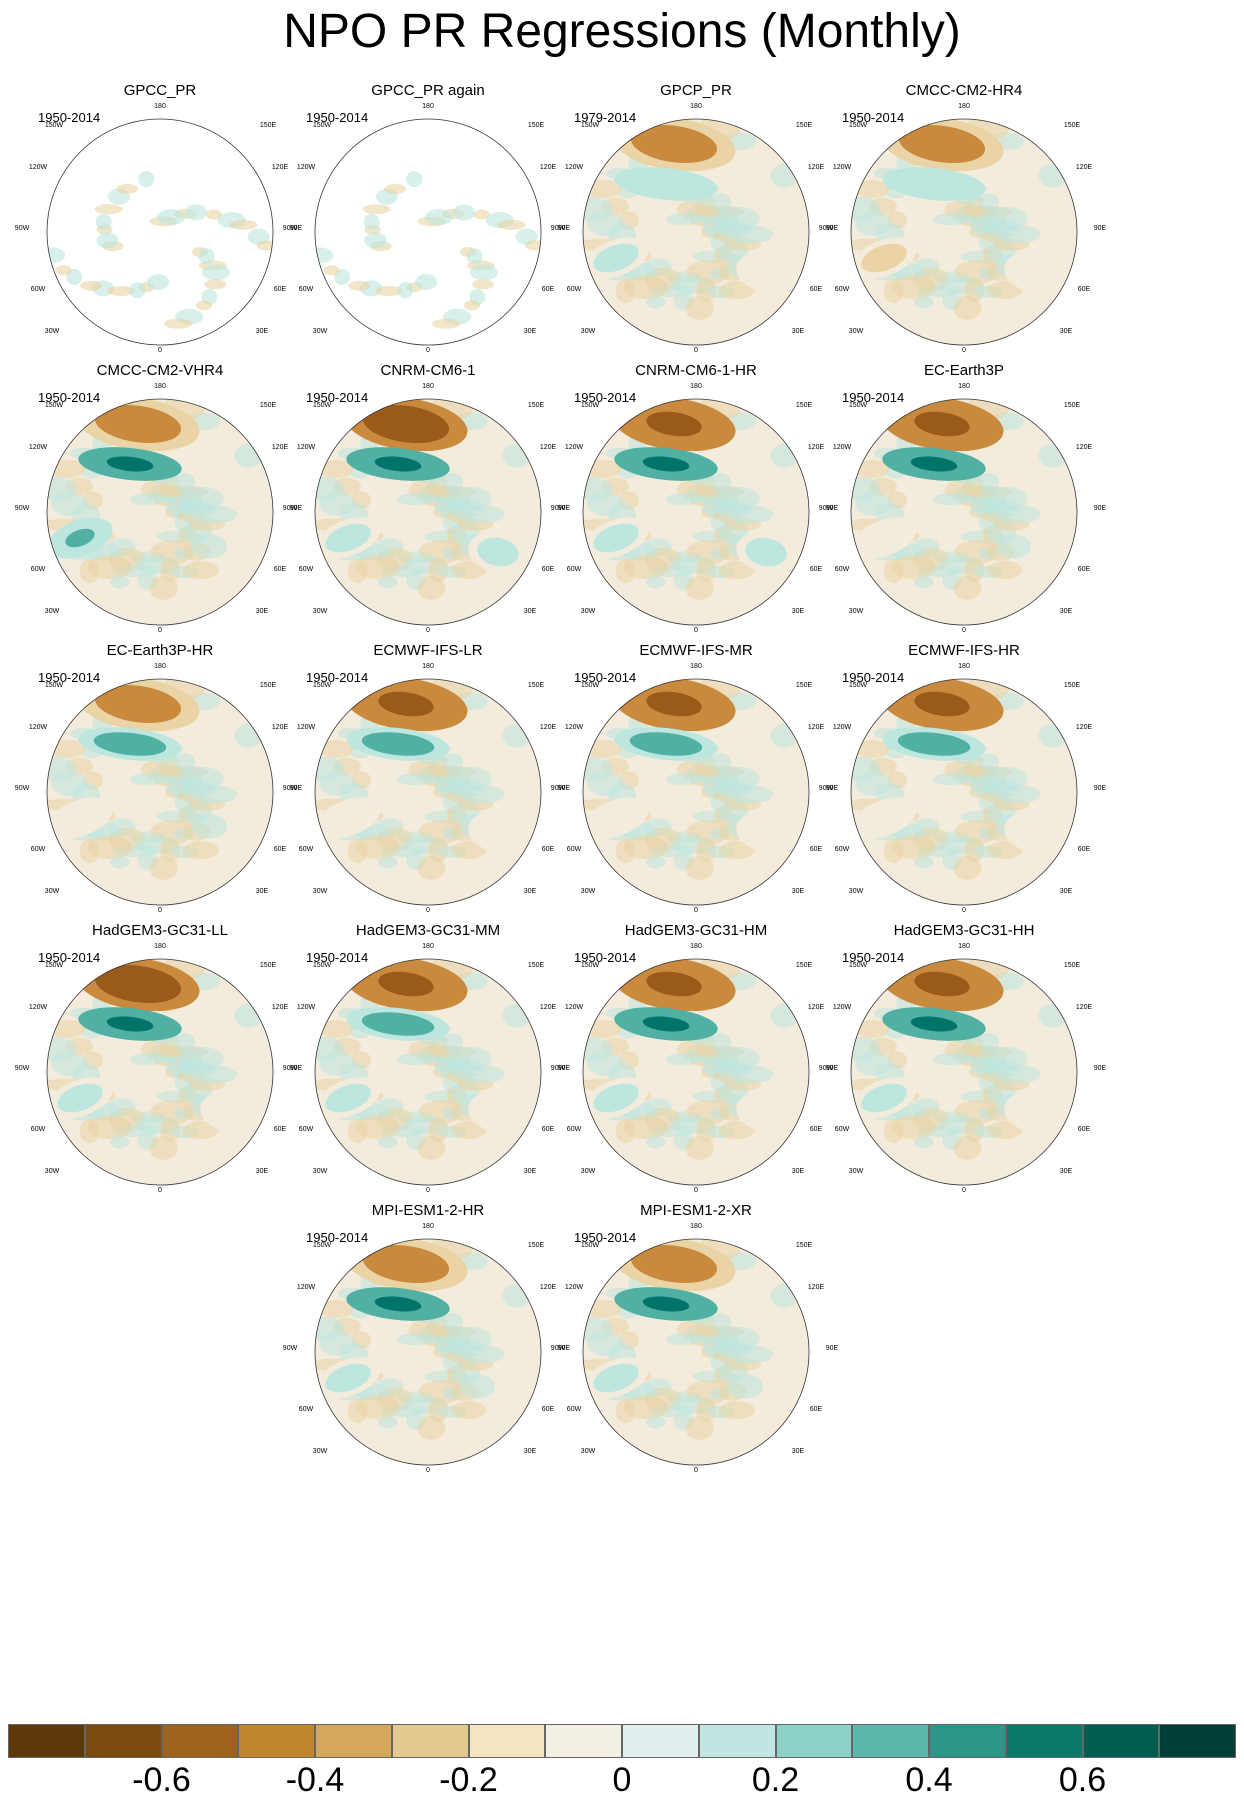  Describe the element at coordinates (160, 90) in the screenshot. I see `panel-title: GPCC_PR` at that location.